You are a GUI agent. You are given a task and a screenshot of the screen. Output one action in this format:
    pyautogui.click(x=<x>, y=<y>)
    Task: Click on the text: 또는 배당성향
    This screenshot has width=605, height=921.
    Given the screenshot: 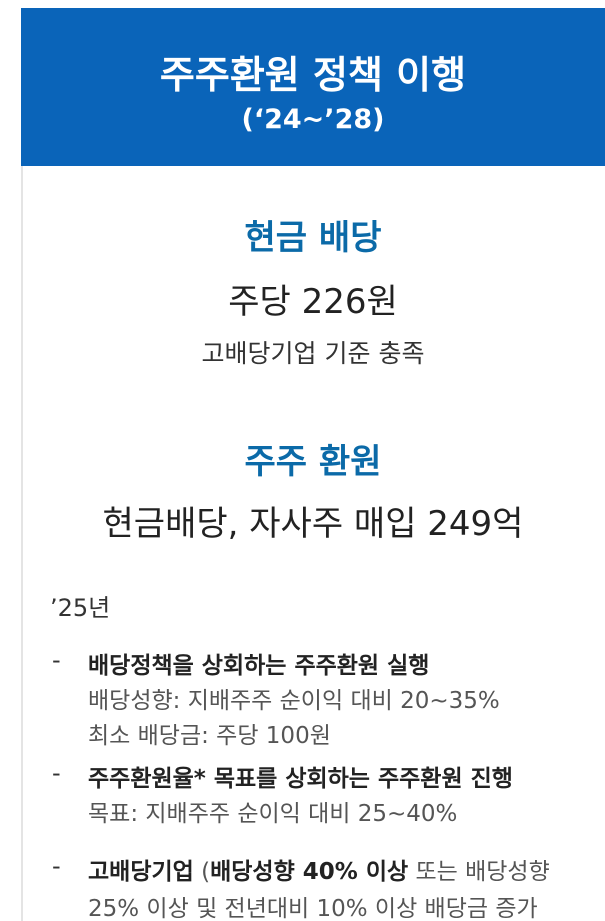 What is the action you would take?
    pyautogui.click(x=479, y=872)
    